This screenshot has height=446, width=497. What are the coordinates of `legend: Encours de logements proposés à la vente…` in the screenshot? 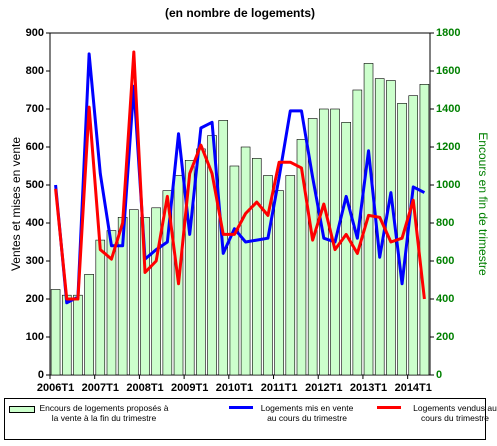 It's located at (250, 419).